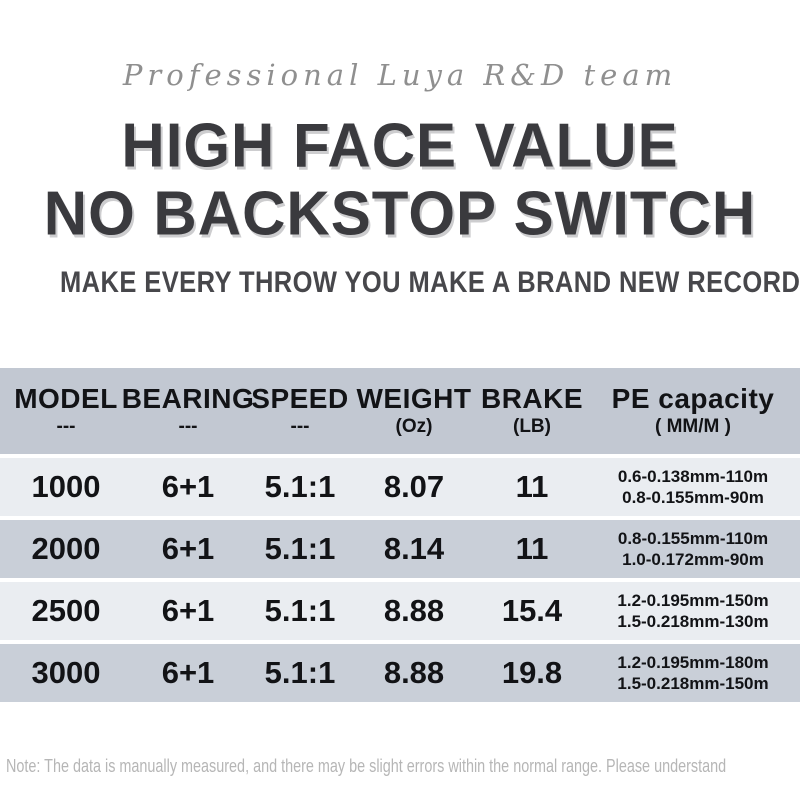 Image resolution: width=800 pixels, height=800 pixels. What do you see at coordinates (693, 621) in the screenshot?
I see `pe-capacity-line-2: 1.5-0.218mm-130m` at bounding box center [693, 621].